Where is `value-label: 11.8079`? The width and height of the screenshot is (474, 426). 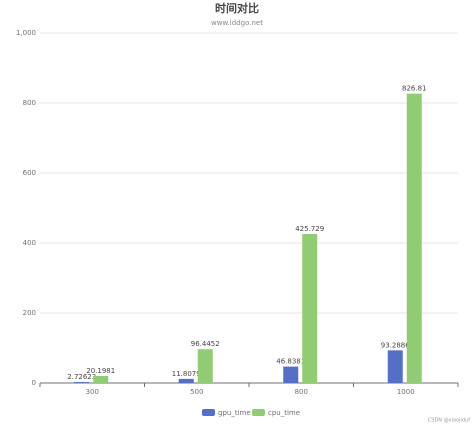 value-label: 11.8079 is located at coordinates (186, 374).